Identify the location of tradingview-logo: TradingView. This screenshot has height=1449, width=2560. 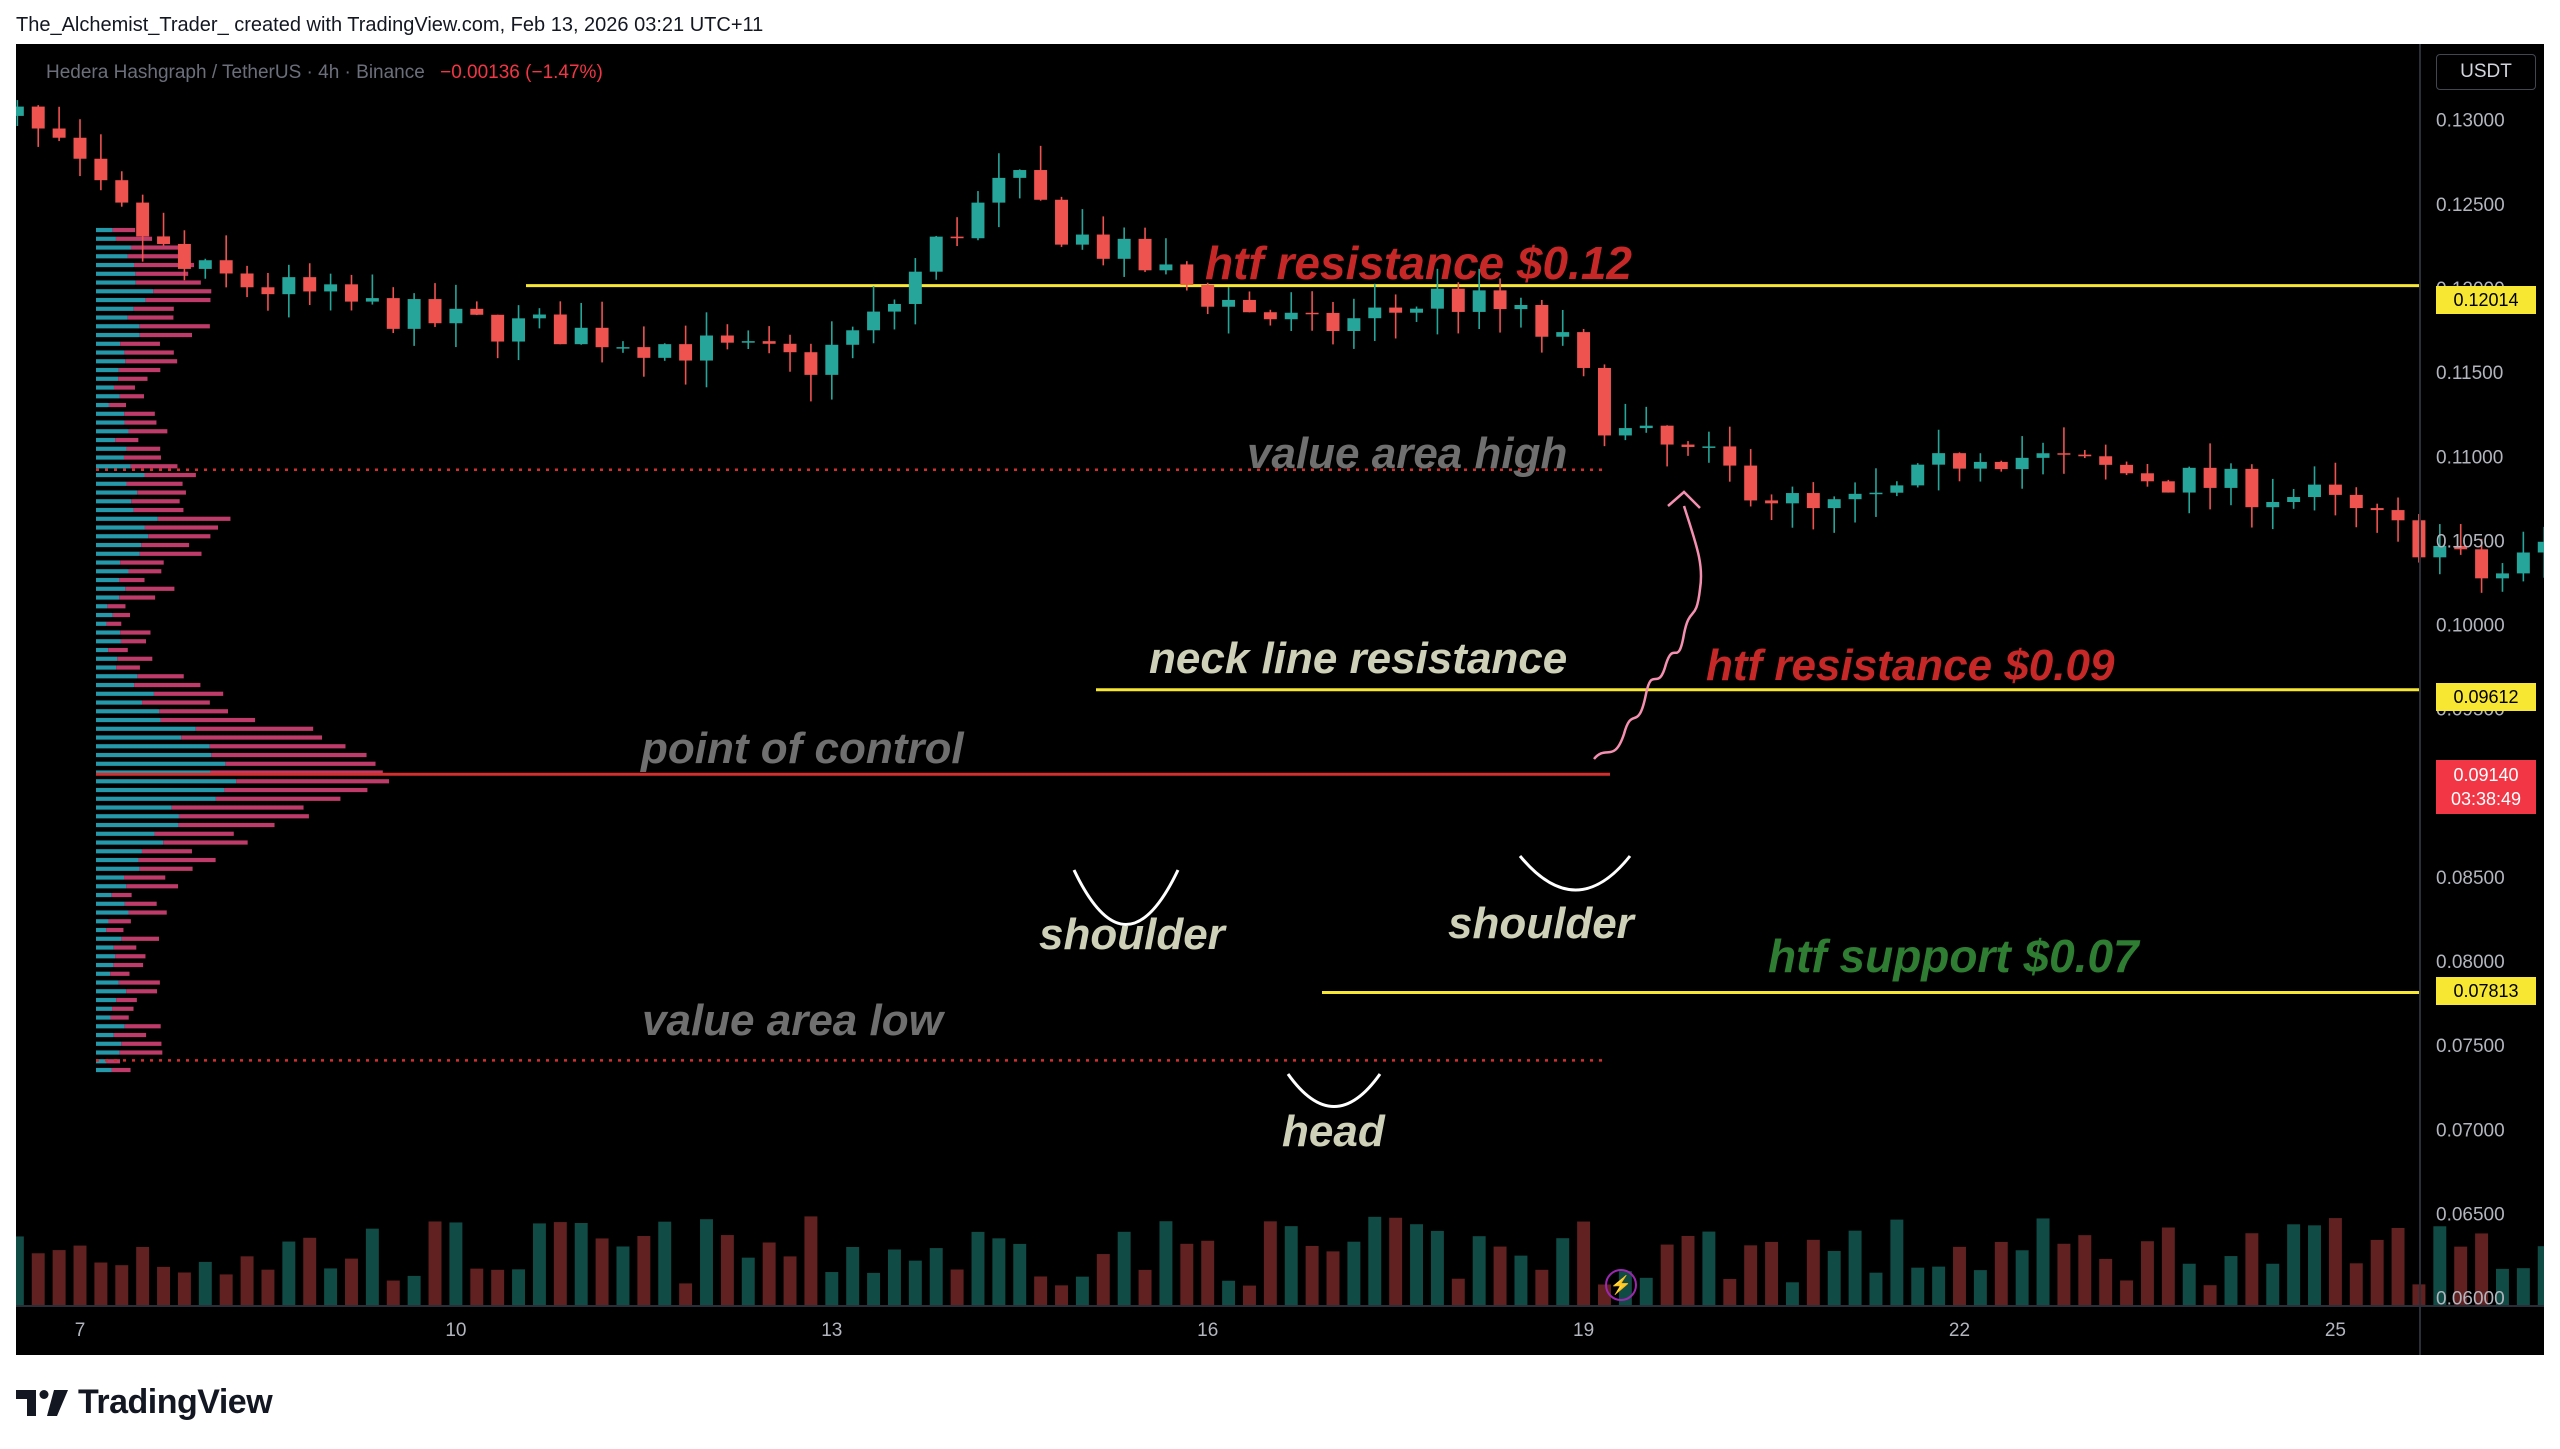
(144, 1402).